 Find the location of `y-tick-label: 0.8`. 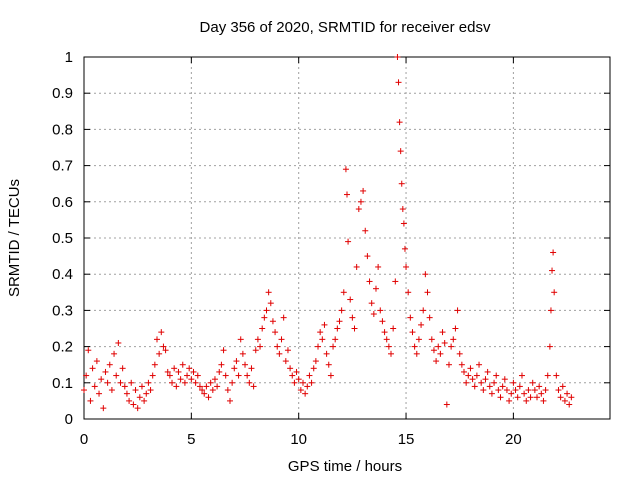

y-tick-label: 0.8 is located at coordinates (62, 129).